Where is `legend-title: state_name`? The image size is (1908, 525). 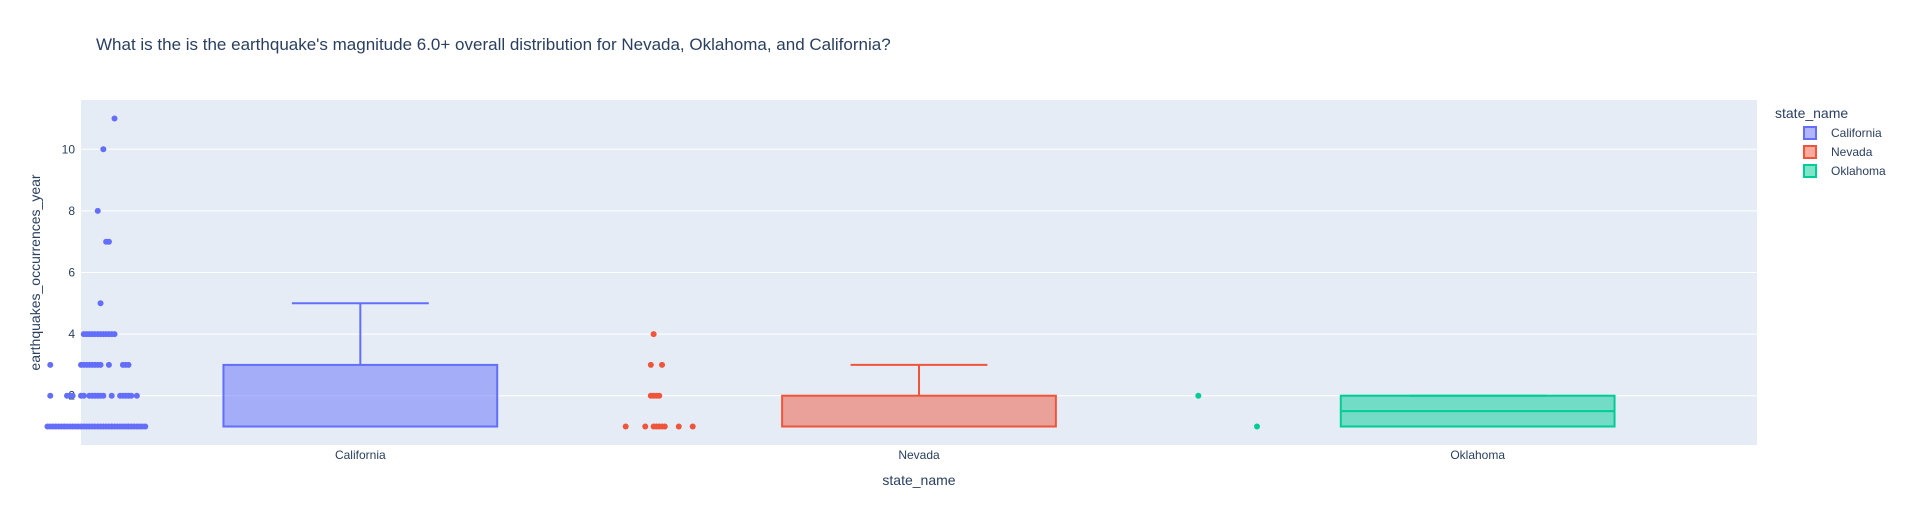
legend-title: state_name is located at coordinates (1811, 113).